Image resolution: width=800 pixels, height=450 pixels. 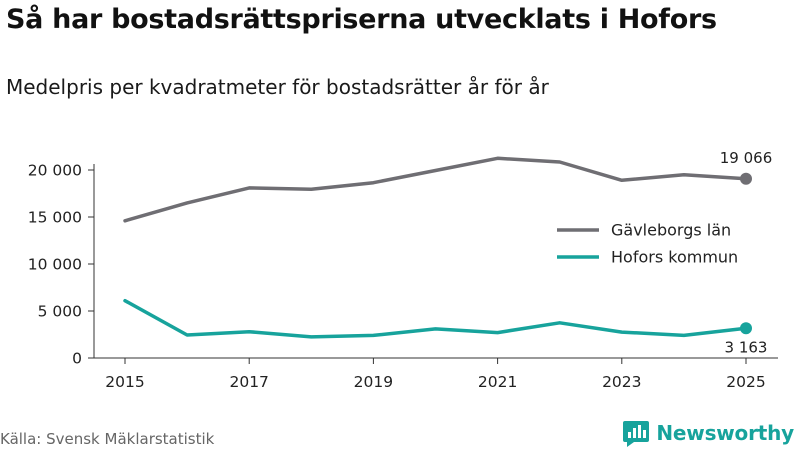 I want to click on x-tick-label: 2021, so click(x=497, y=382).